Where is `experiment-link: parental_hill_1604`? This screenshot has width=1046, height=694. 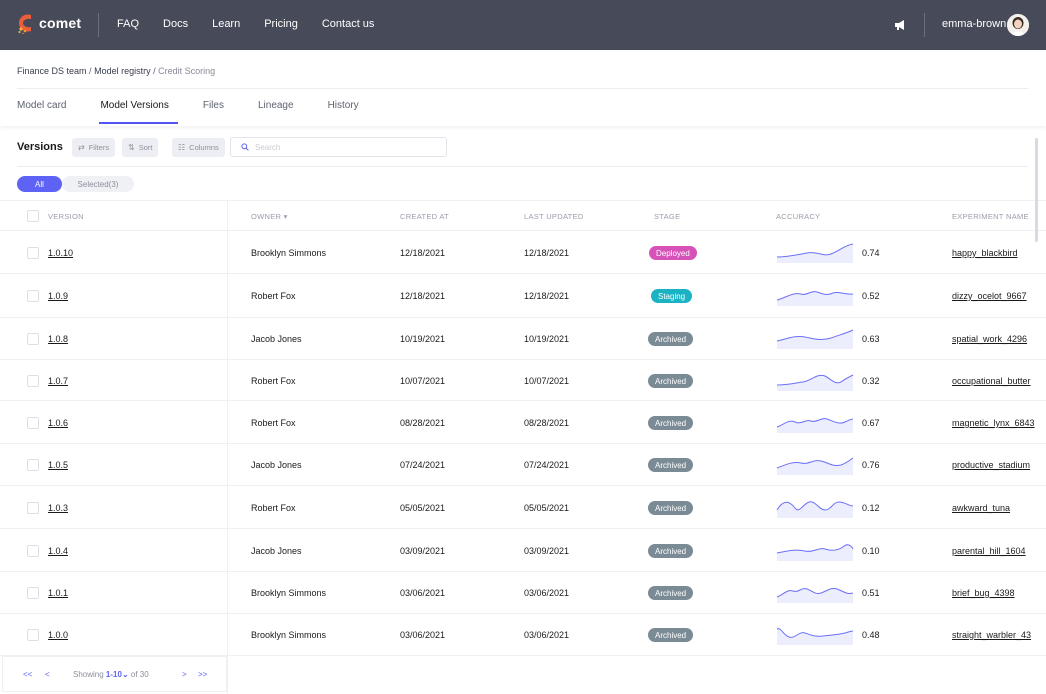 experiment-link: parental_hill_1604 is located at coordinates (989, 551).